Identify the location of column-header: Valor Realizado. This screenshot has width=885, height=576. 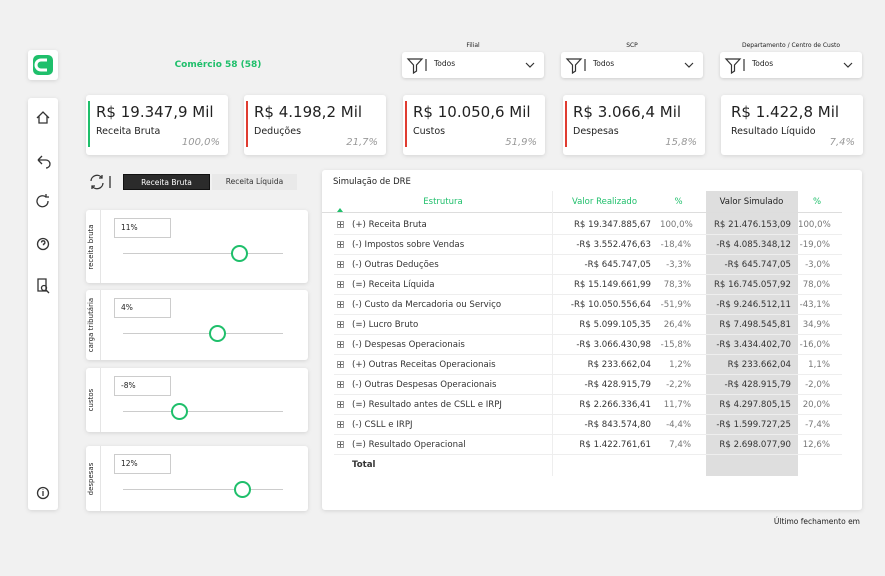
(604, 202).